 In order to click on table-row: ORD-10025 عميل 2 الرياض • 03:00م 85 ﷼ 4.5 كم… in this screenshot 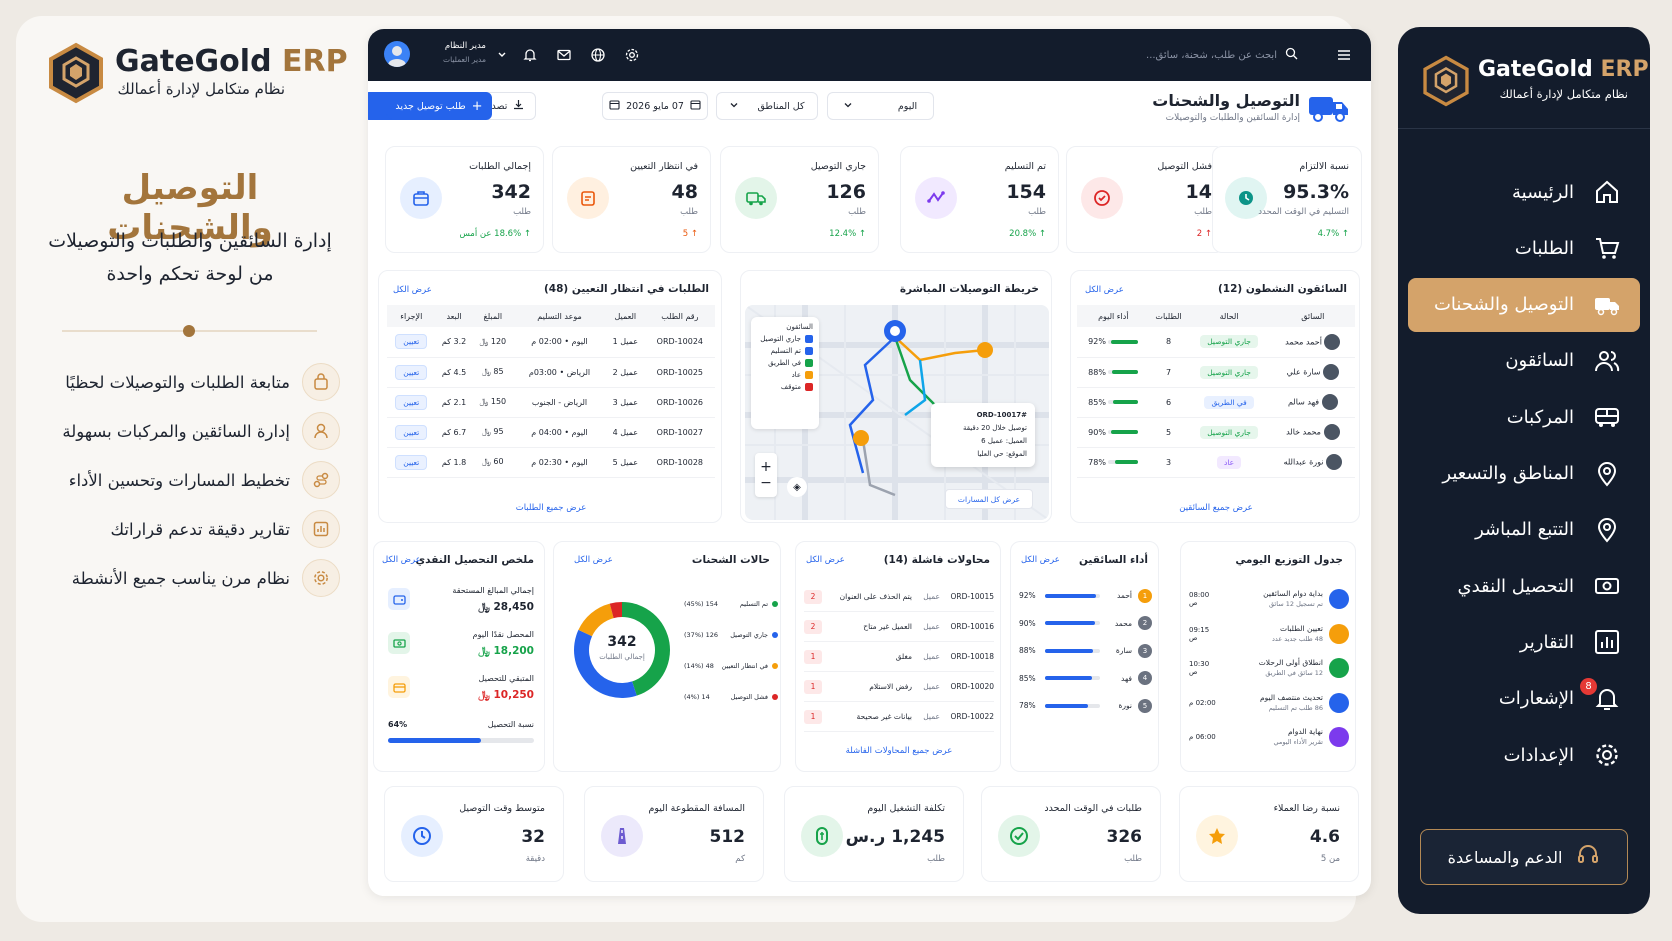, I will do `click(551, 372)`.